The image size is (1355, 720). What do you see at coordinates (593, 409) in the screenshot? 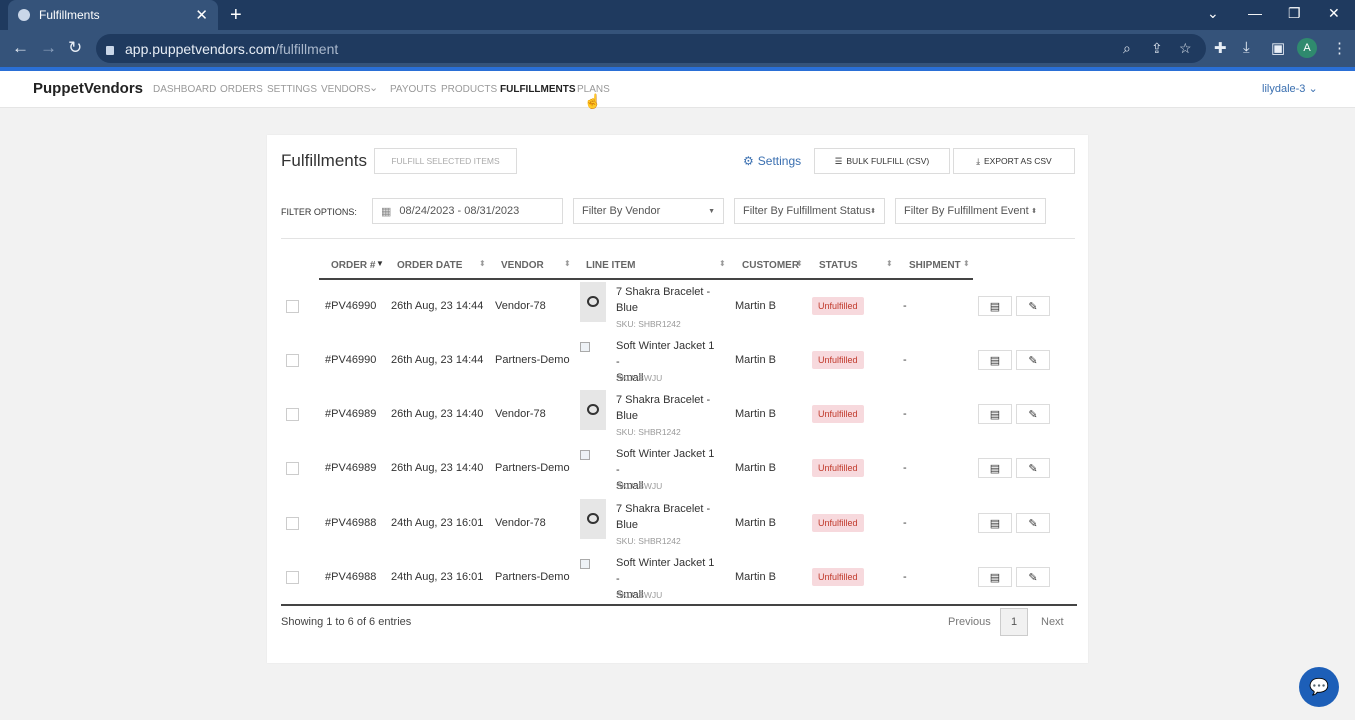
I see `bracelet-image` at bounding box center [593, 409].